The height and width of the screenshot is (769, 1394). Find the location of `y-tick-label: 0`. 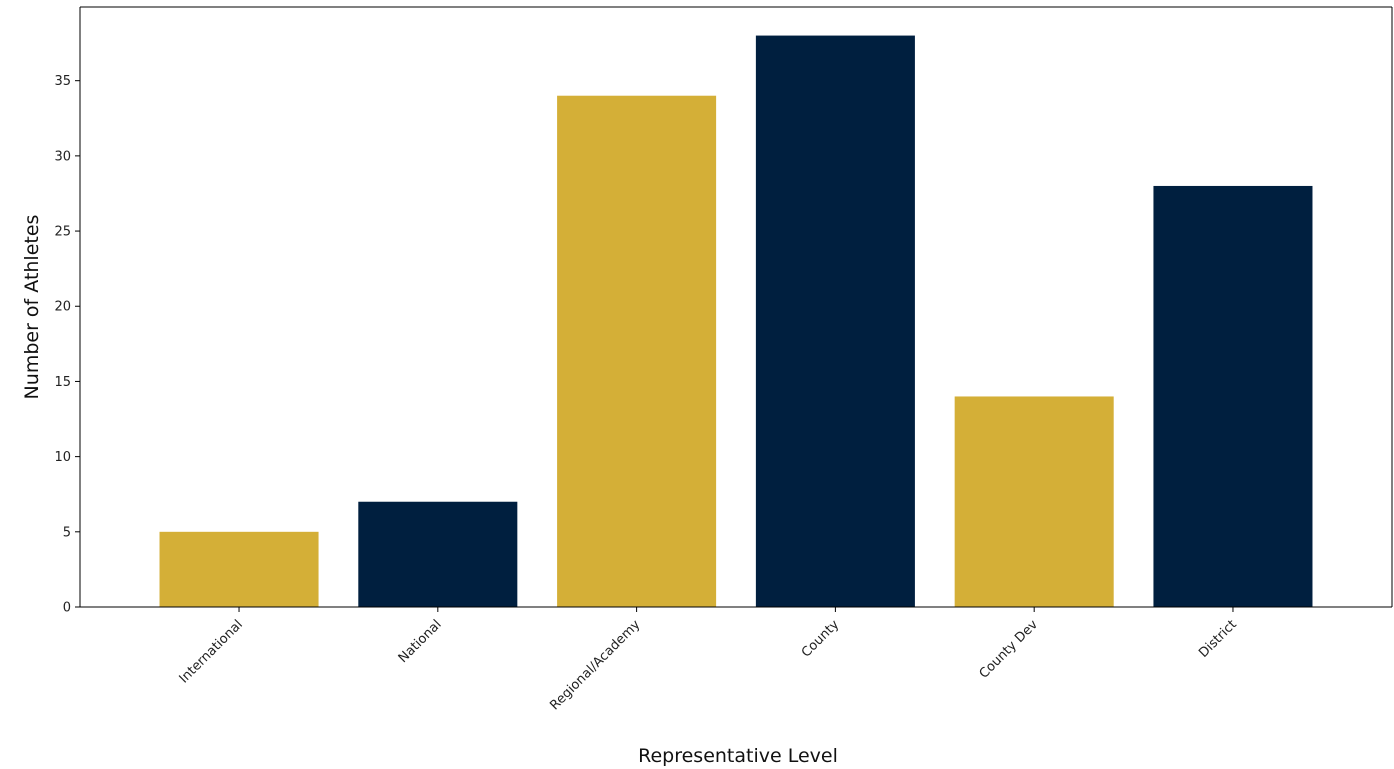

y-tick-label: 0 is located at coordinates (67, 608).